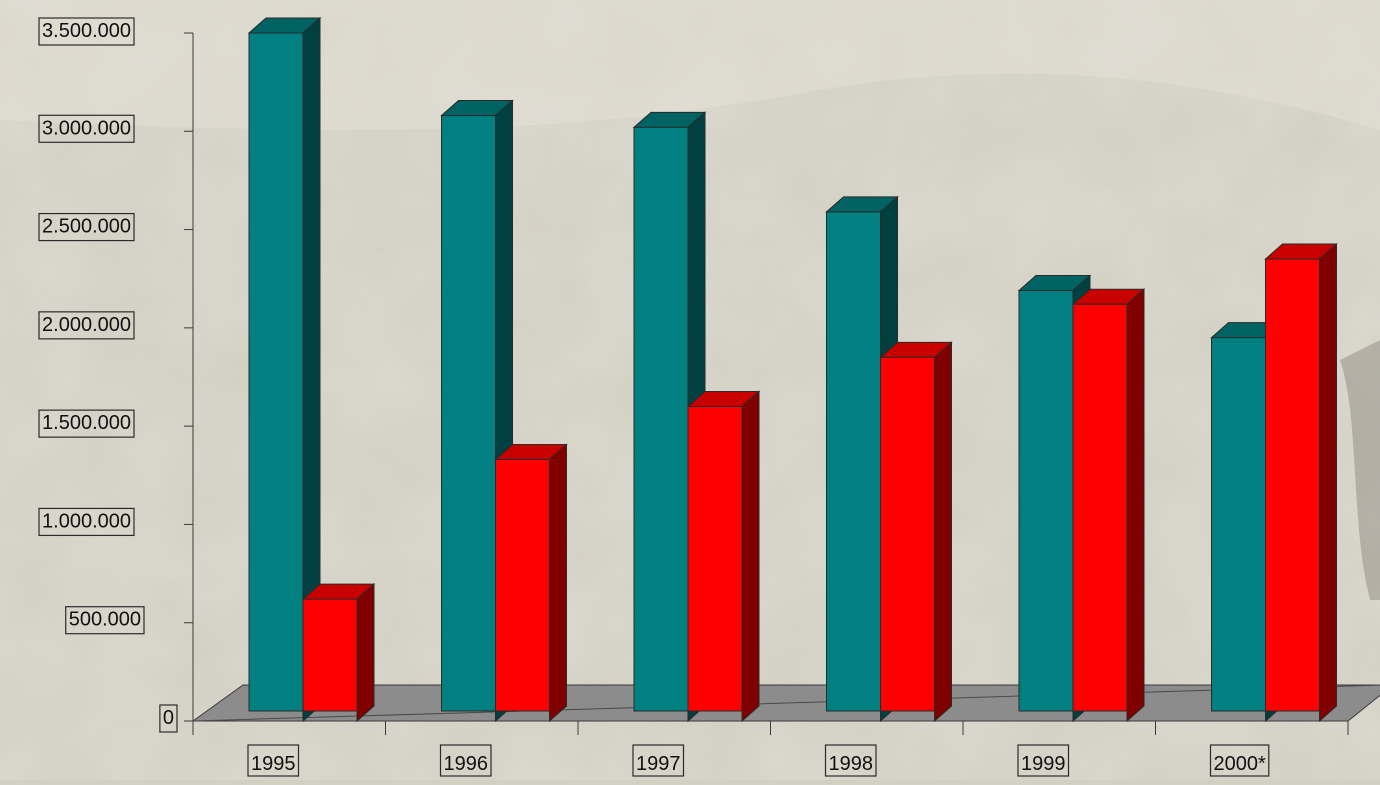 The width and height of the screenshot is (1380, 785). I want to click on y-tick-label: 3.000.000, so click(86, 128).